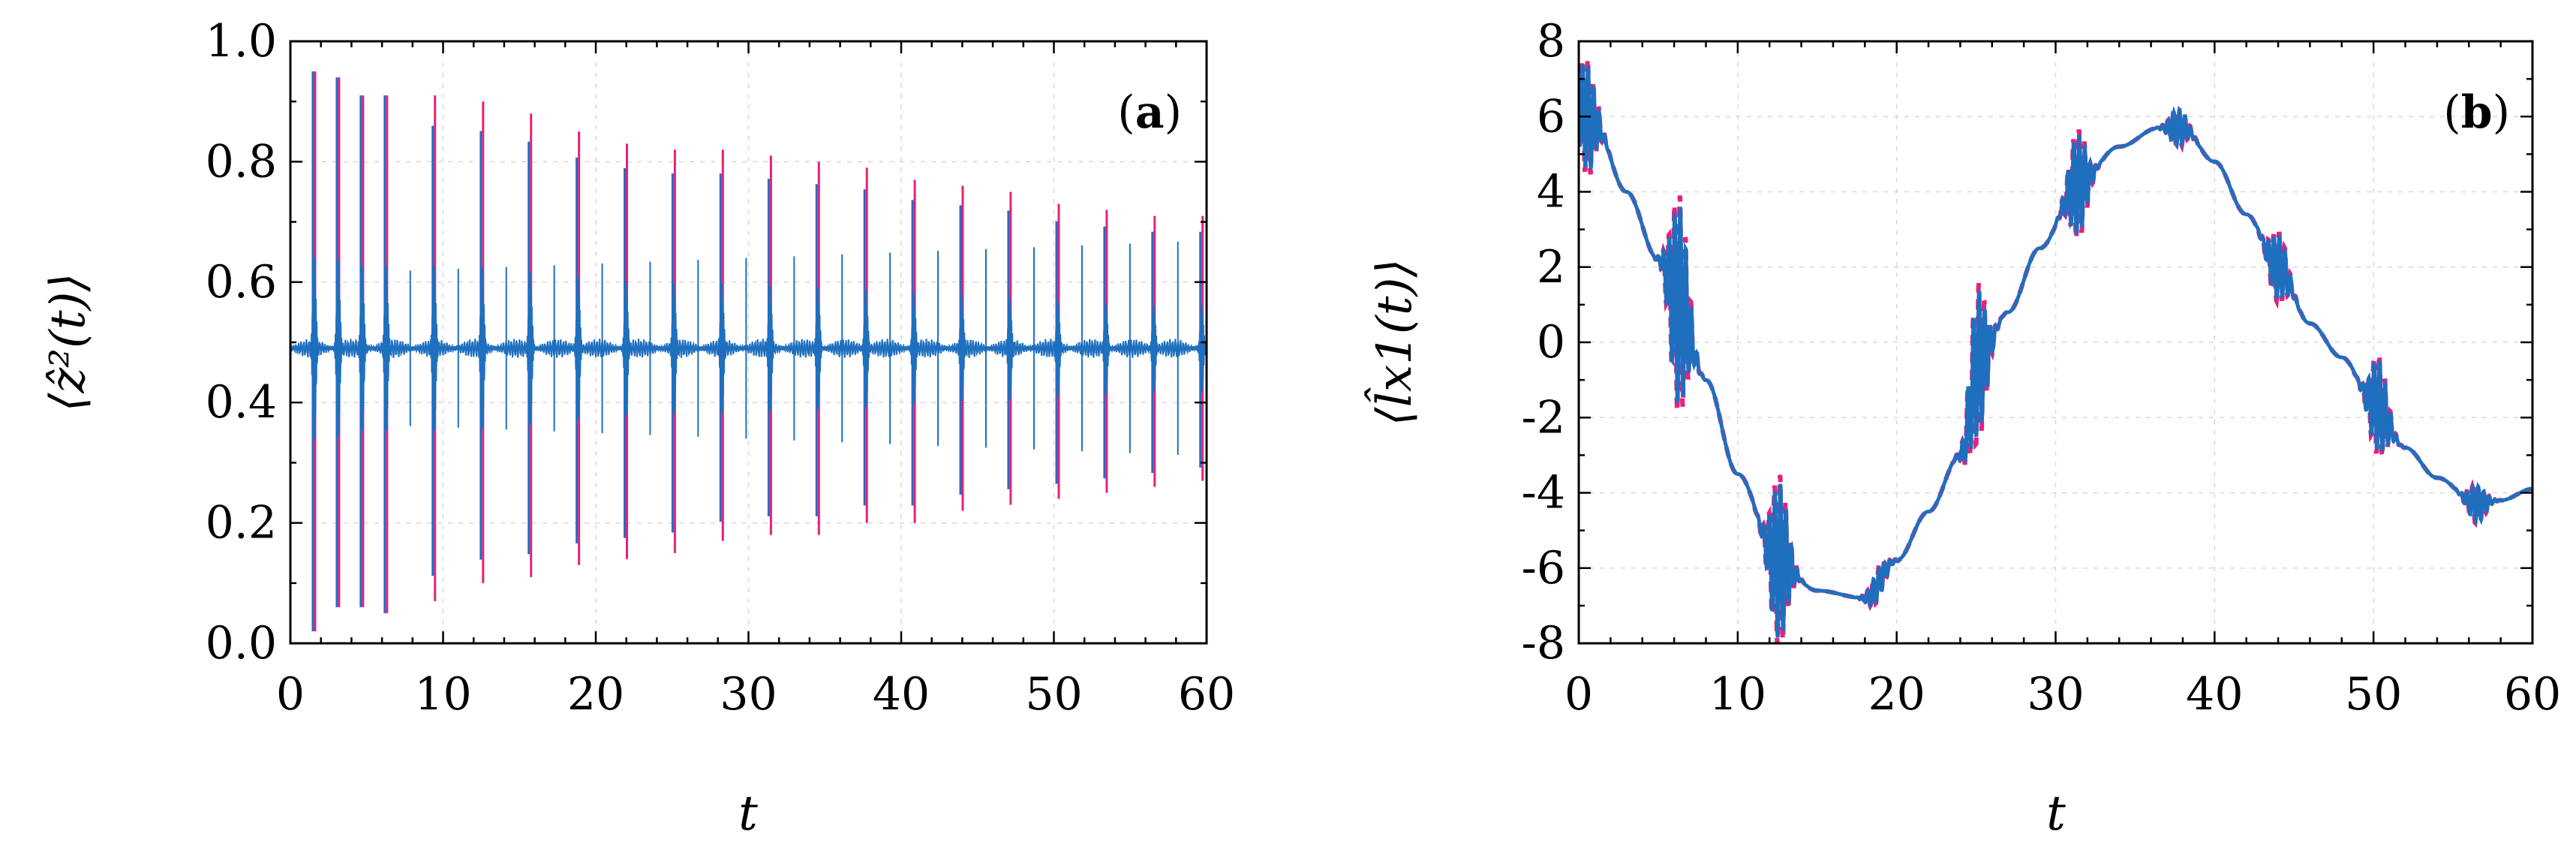 This screenshot has width=2576, height=849. I want to click on panel-letter-b: b, so click(2477, 113).